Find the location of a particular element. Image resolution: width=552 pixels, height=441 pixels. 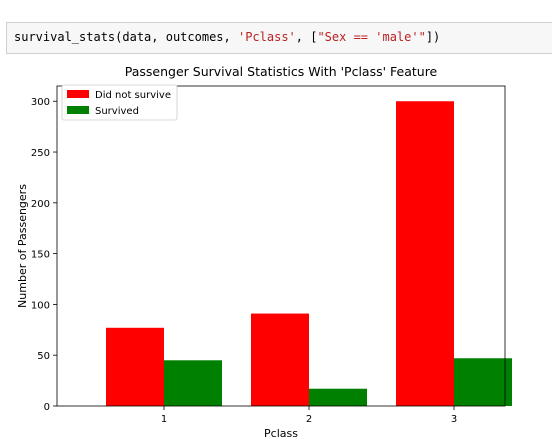

y-tick-label: 300 is located at coordinates (40, 102).